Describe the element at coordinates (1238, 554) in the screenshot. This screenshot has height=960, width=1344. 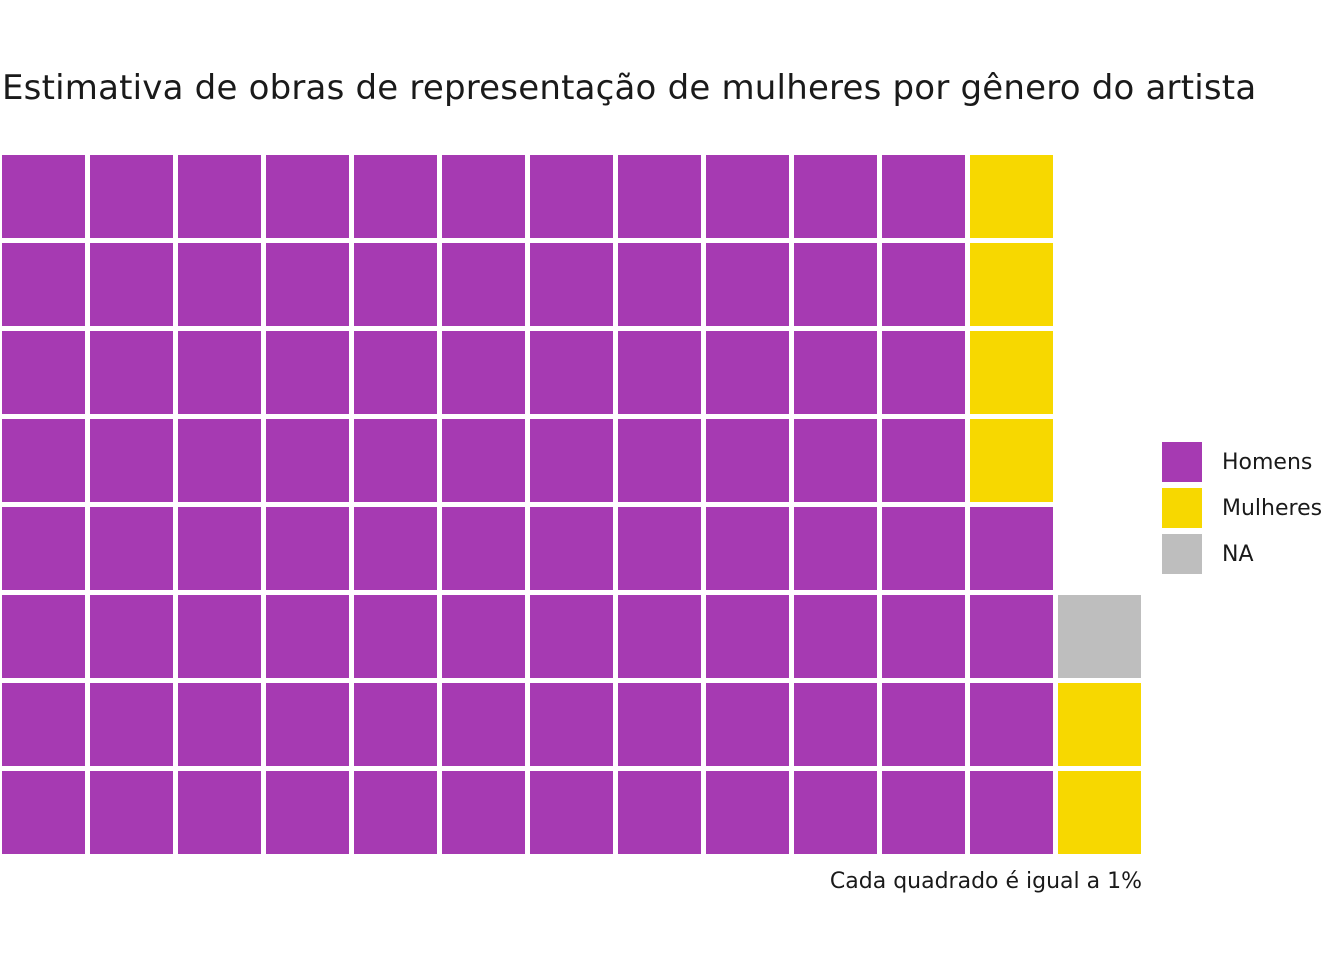
I see `legend-label-na: NA` at that location.